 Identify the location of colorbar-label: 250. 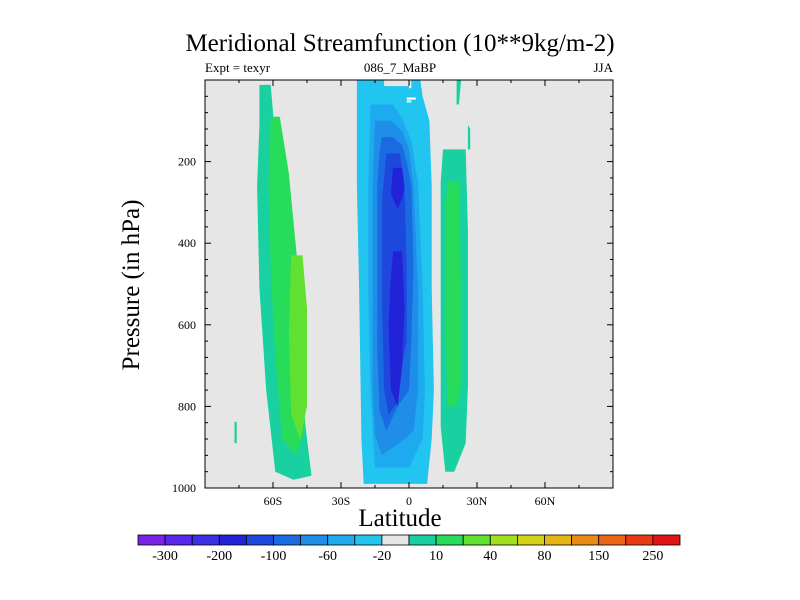
(652, 556).